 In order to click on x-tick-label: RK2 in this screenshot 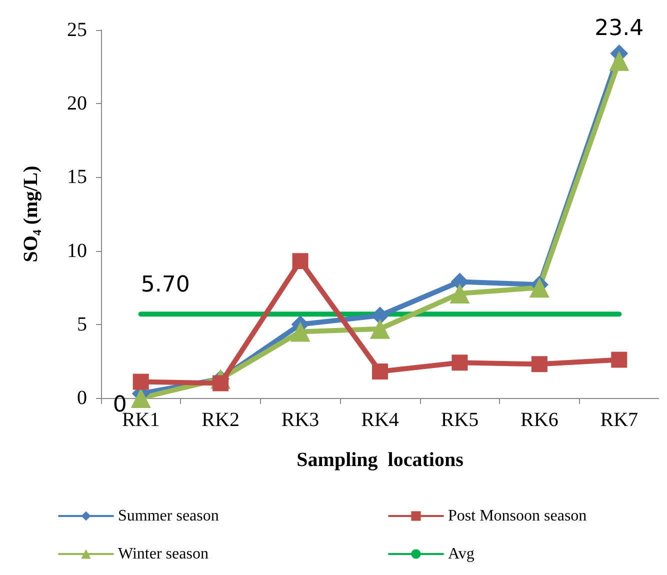, I will do `click(221, 420)`.